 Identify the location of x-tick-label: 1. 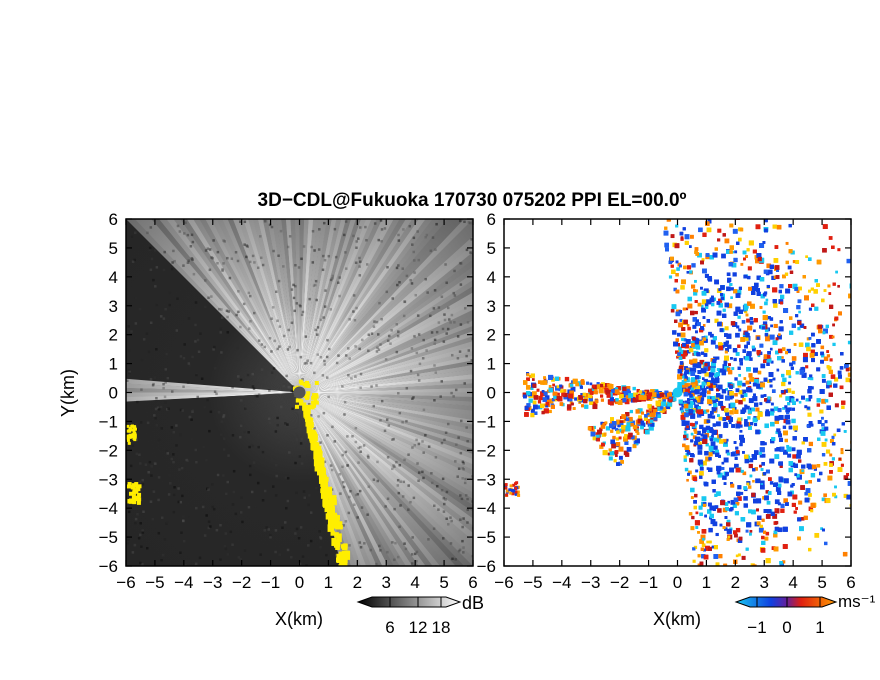
(328, 582).